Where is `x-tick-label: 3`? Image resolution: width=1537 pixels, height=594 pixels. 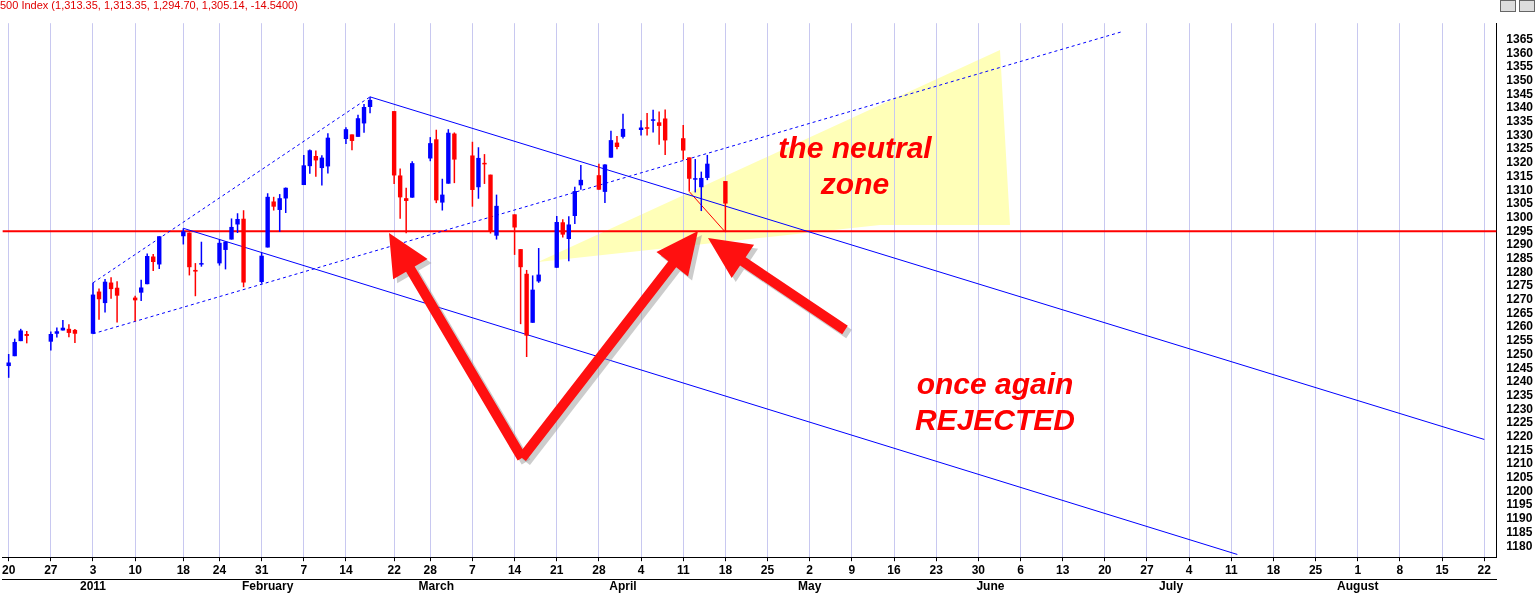 x-tick-label: 3 is located at coordinates (93, 569).